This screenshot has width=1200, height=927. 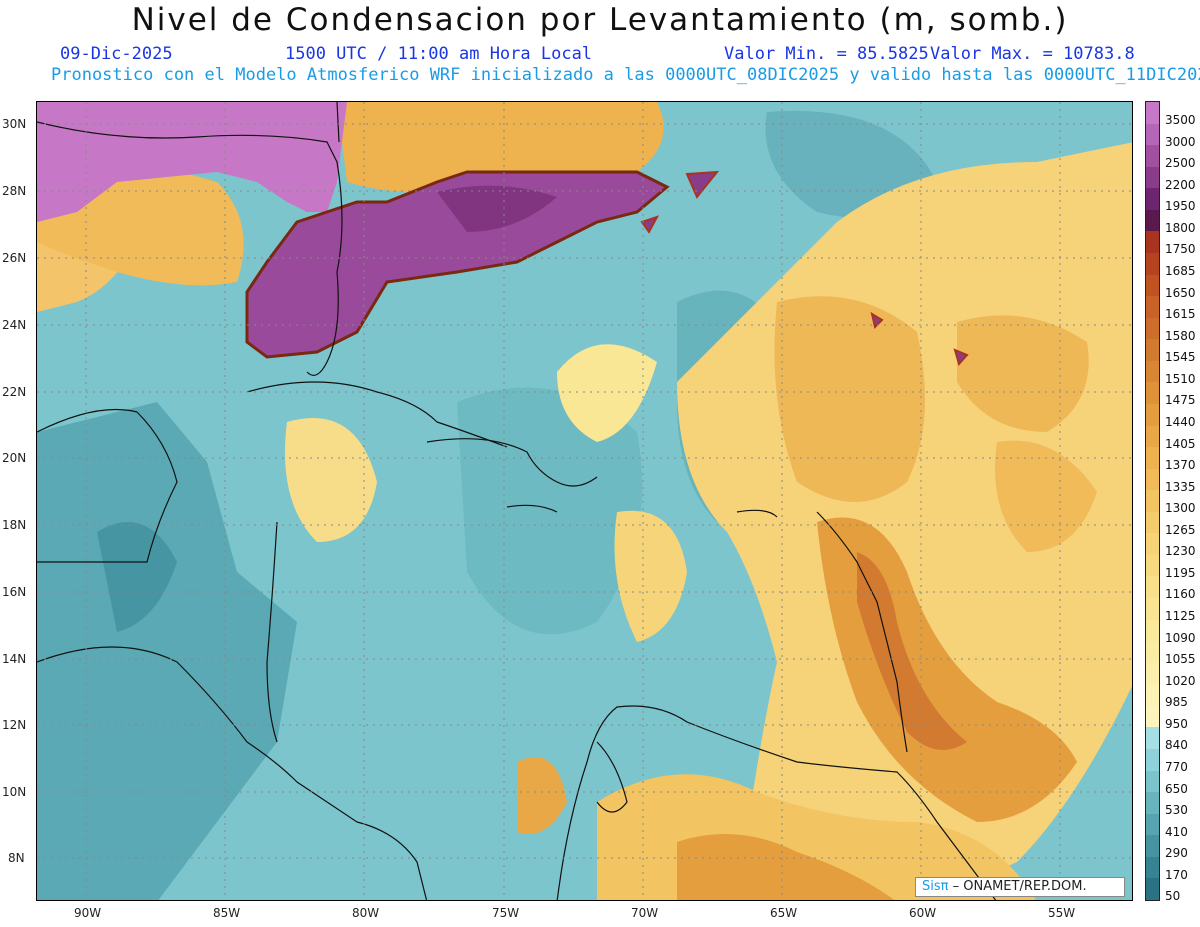 What do you see at coordinates (1180, 141) in the screenshot?
I see `colorbar-tick-label: 3000` at bounding box center [1180, 141].